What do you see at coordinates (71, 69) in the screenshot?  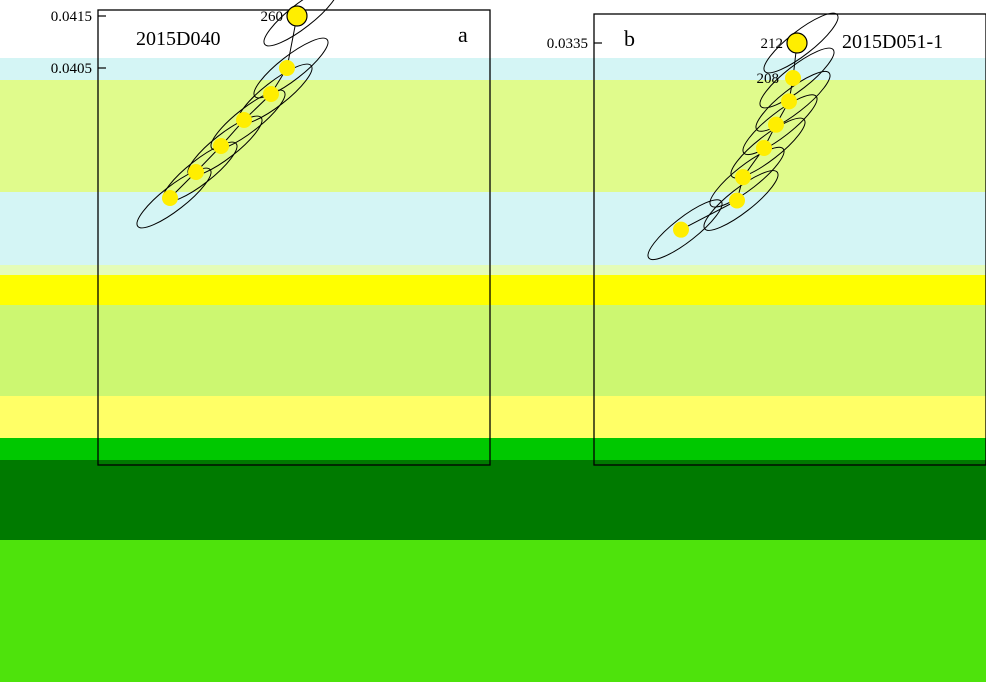 I see `y-tick-label: 0.0405` at bounding box center [71, 69].